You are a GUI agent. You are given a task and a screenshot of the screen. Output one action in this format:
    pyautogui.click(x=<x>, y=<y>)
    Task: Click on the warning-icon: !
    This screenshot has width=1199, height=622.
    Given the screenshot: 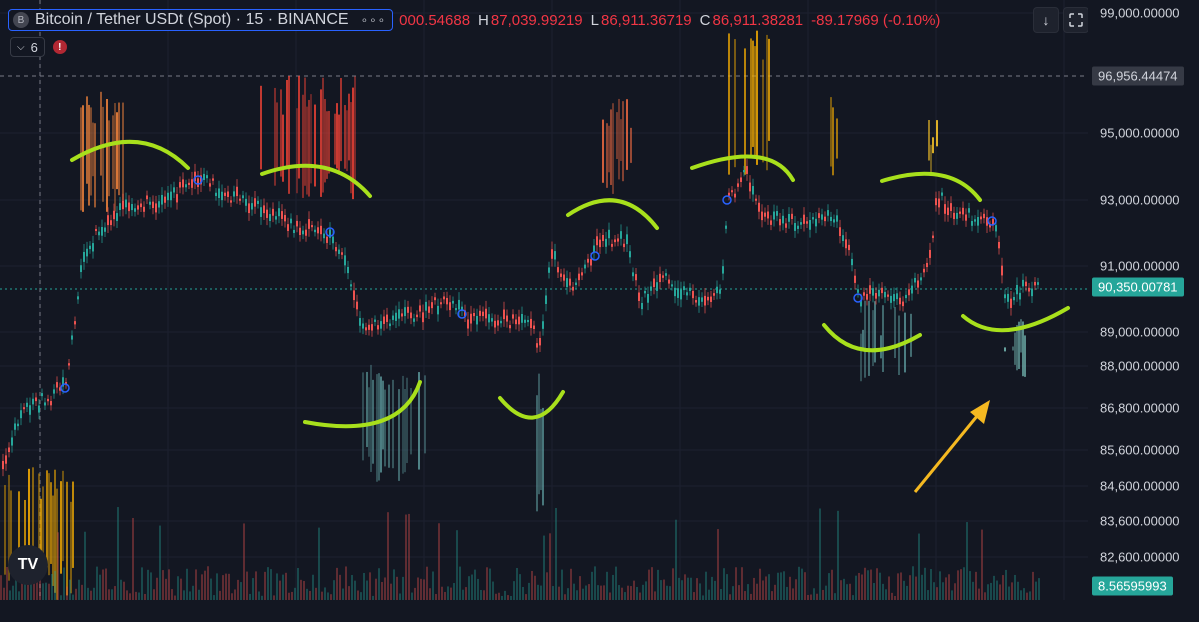 What is the action you would take?
    pyautogui.click(x=59, y=47)
    